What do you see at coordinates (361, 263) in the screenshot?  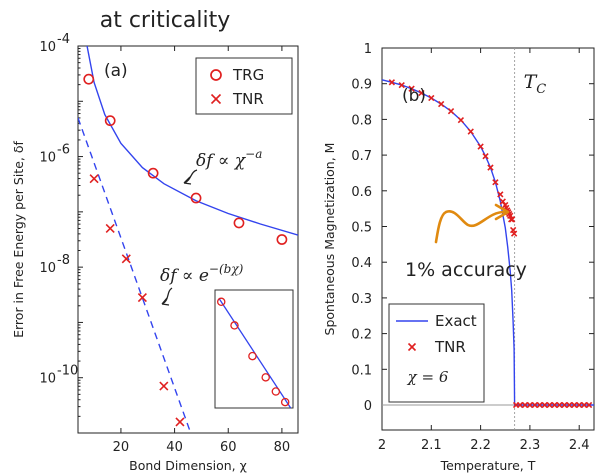 I see `y-tick-label-b: 0.4` at bounding box center [361, 263].